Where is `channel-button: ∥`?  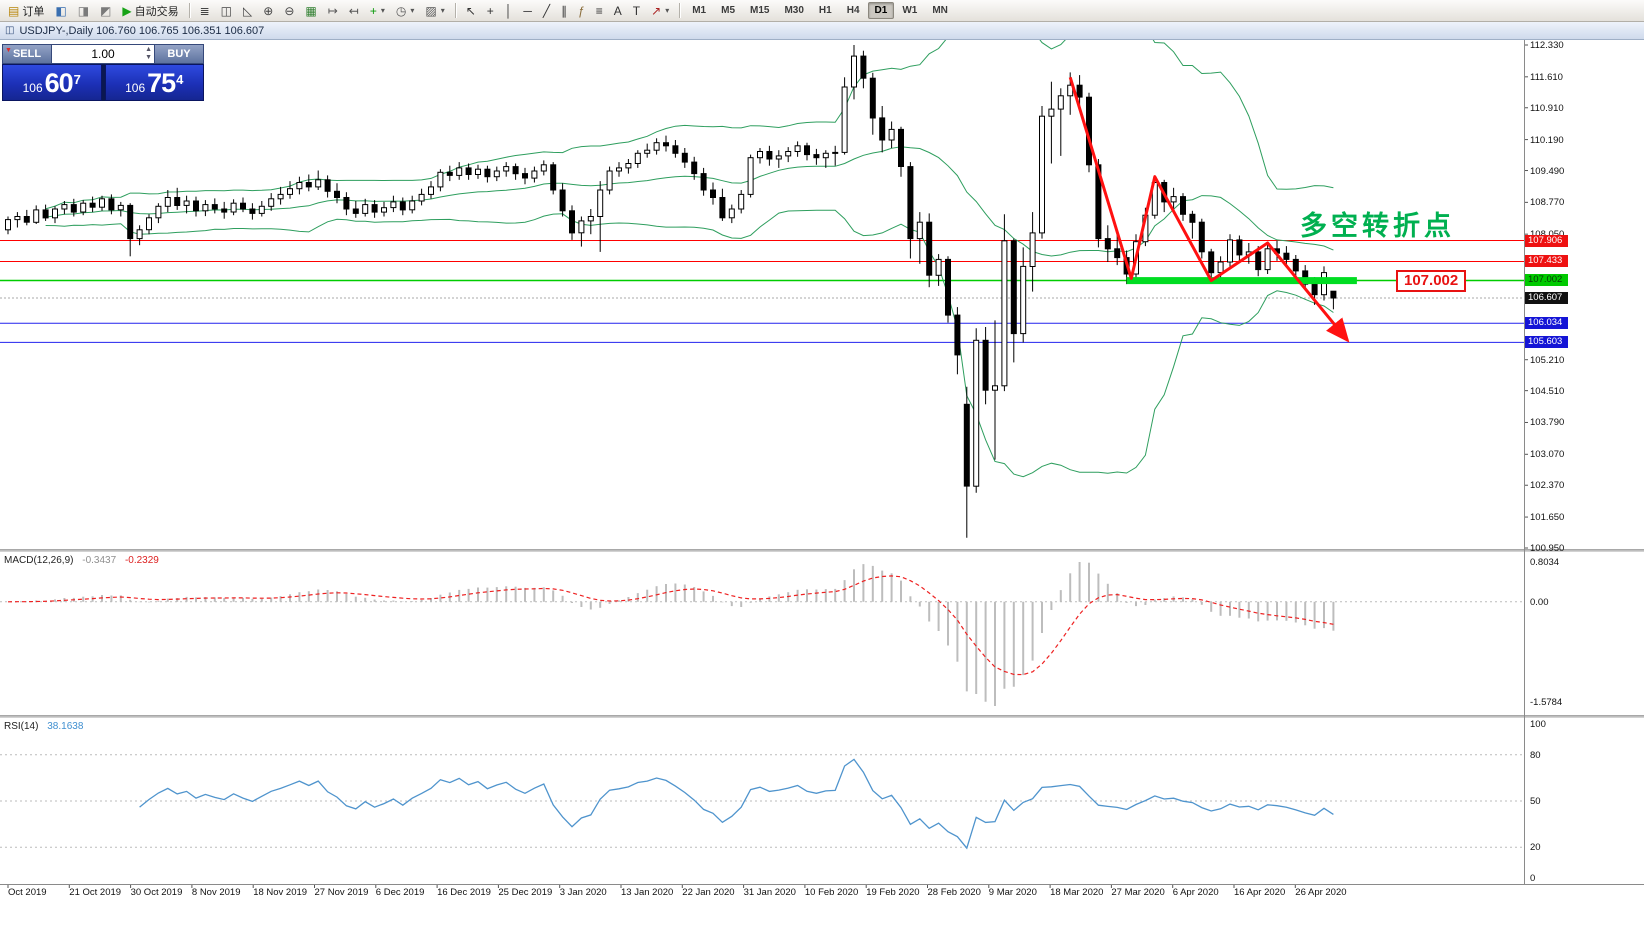
channel-button: ∥ is located at coordinates (564, 10).